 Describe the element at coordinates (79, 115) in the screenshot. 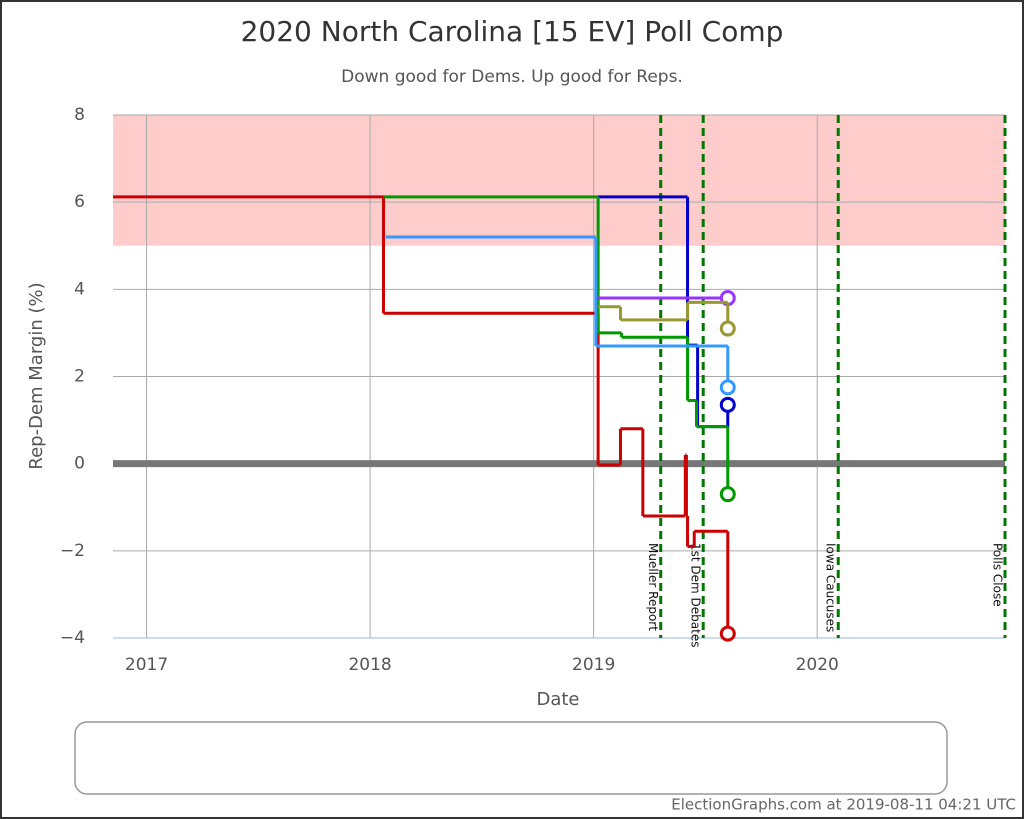

I see `y-tick-label: 8` at that location.